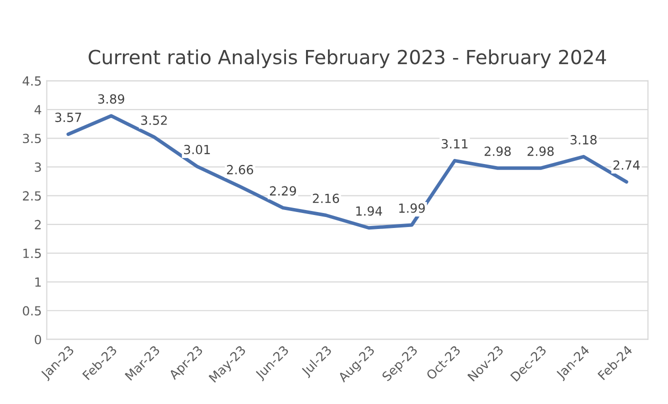  I want to click on y-tick-label: 3.5, so click(31, 139).